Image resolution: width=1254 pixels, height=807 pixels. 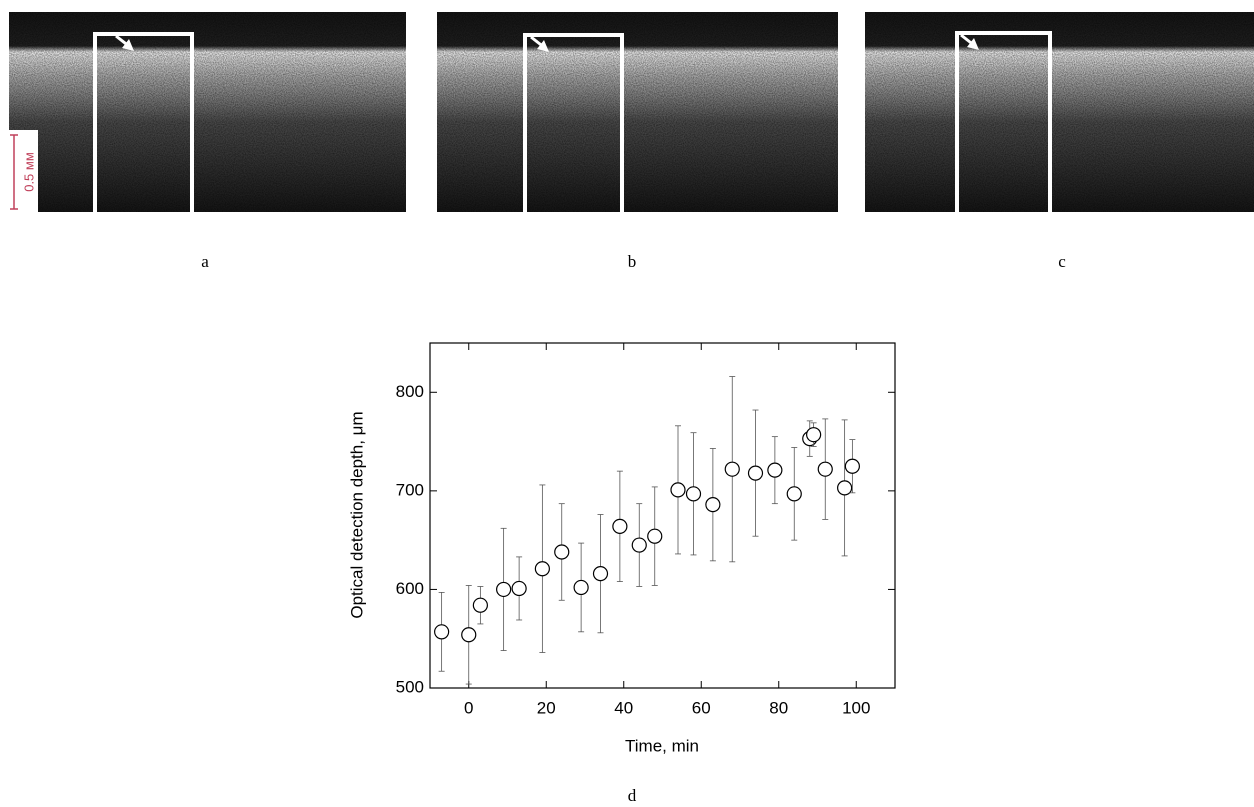 I want to click on panel-label: b, so click(x=632, y=261).